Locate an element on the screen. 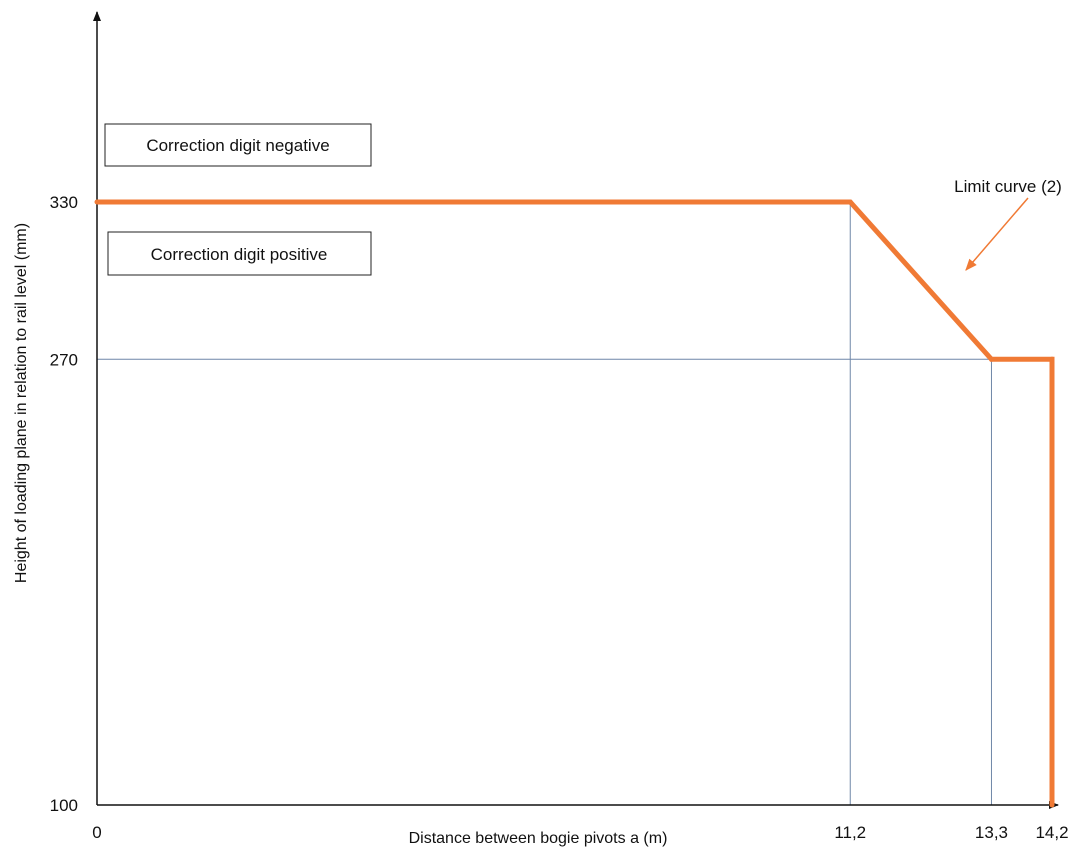 This screenshot has width=1086, height=850. limit-curve-label: Limit curve (2) is located at coordinates (1008, 186).